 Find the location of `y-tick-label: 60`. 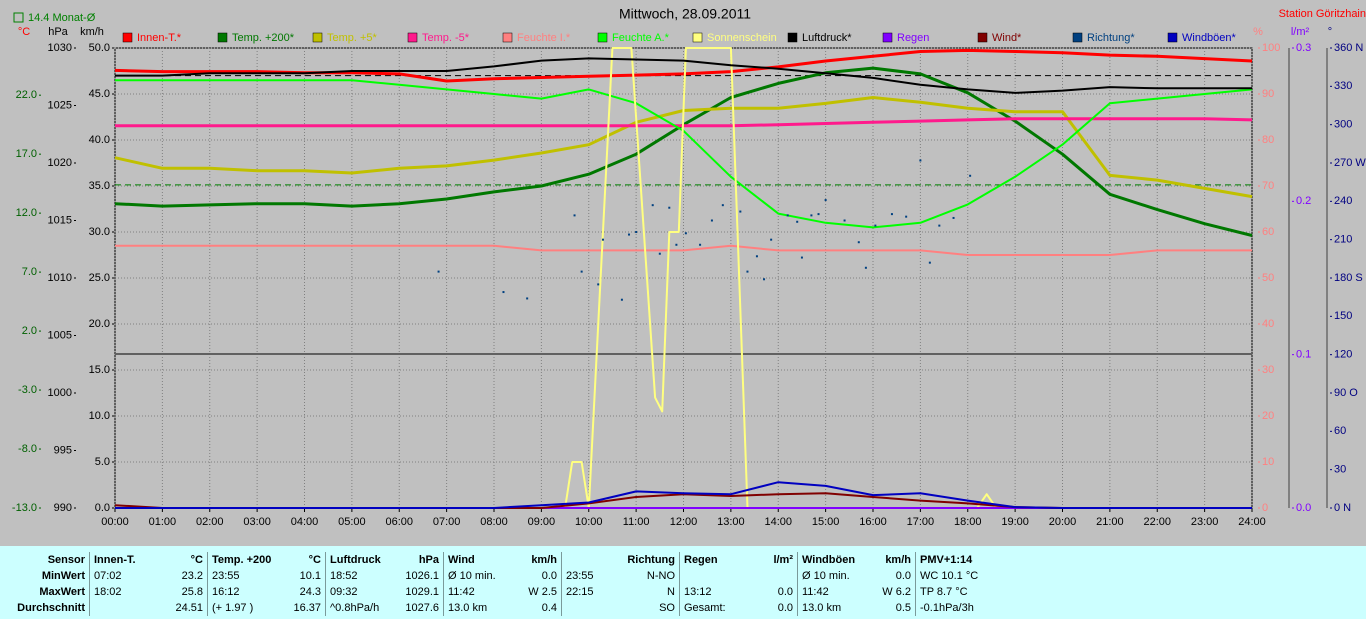

y-tick-label: 60 is located at coordinates (1268, 232).